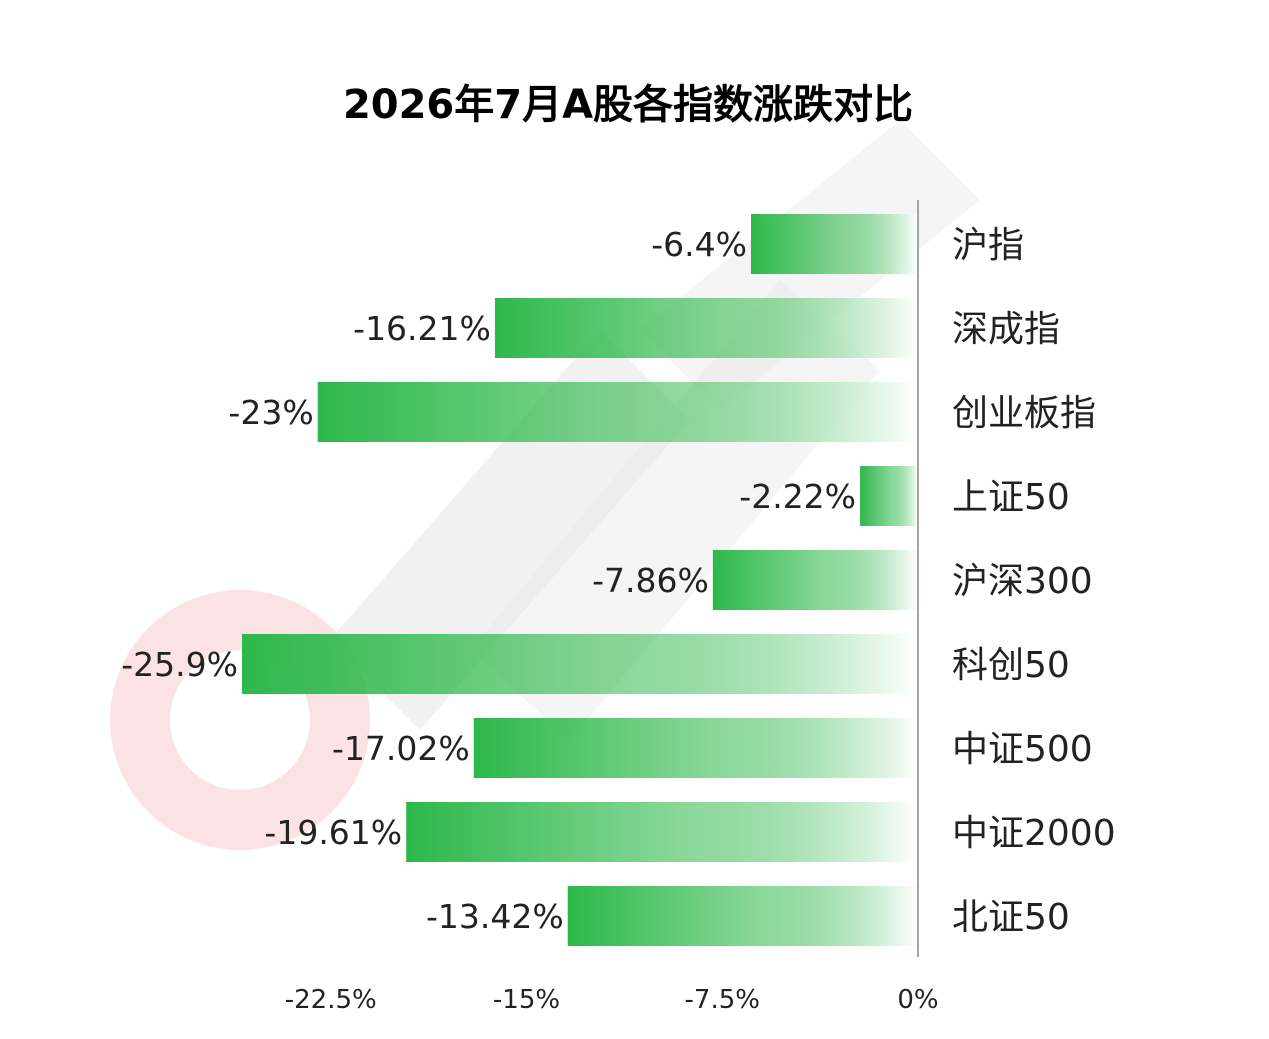  What do you see at coordinates (401, 748) in the screenshot?
I see `data-label: -17.02%` at bounding box center [401, 748].